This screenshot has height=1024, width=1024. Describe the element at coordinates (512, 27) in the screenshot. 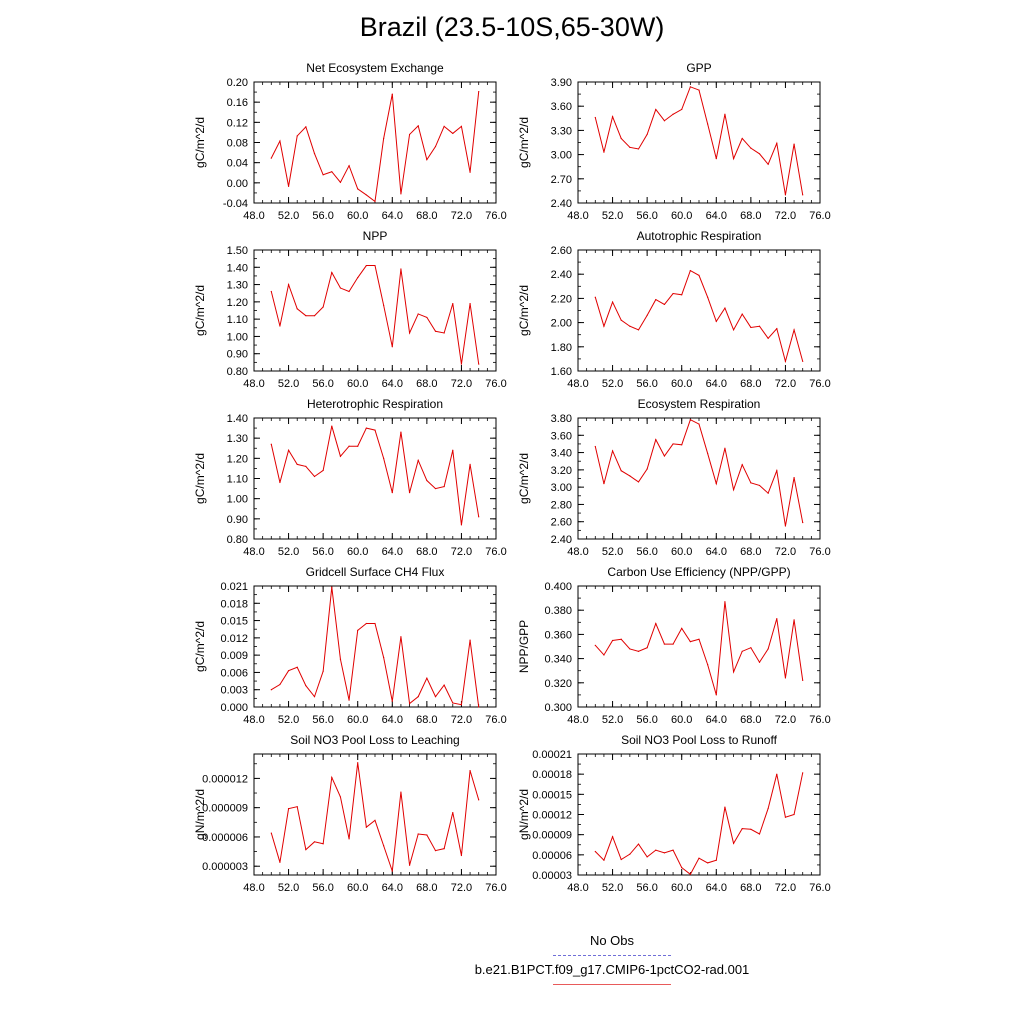

I see `page-title: Brazil (23.5-10S,65-30W)` at that location.